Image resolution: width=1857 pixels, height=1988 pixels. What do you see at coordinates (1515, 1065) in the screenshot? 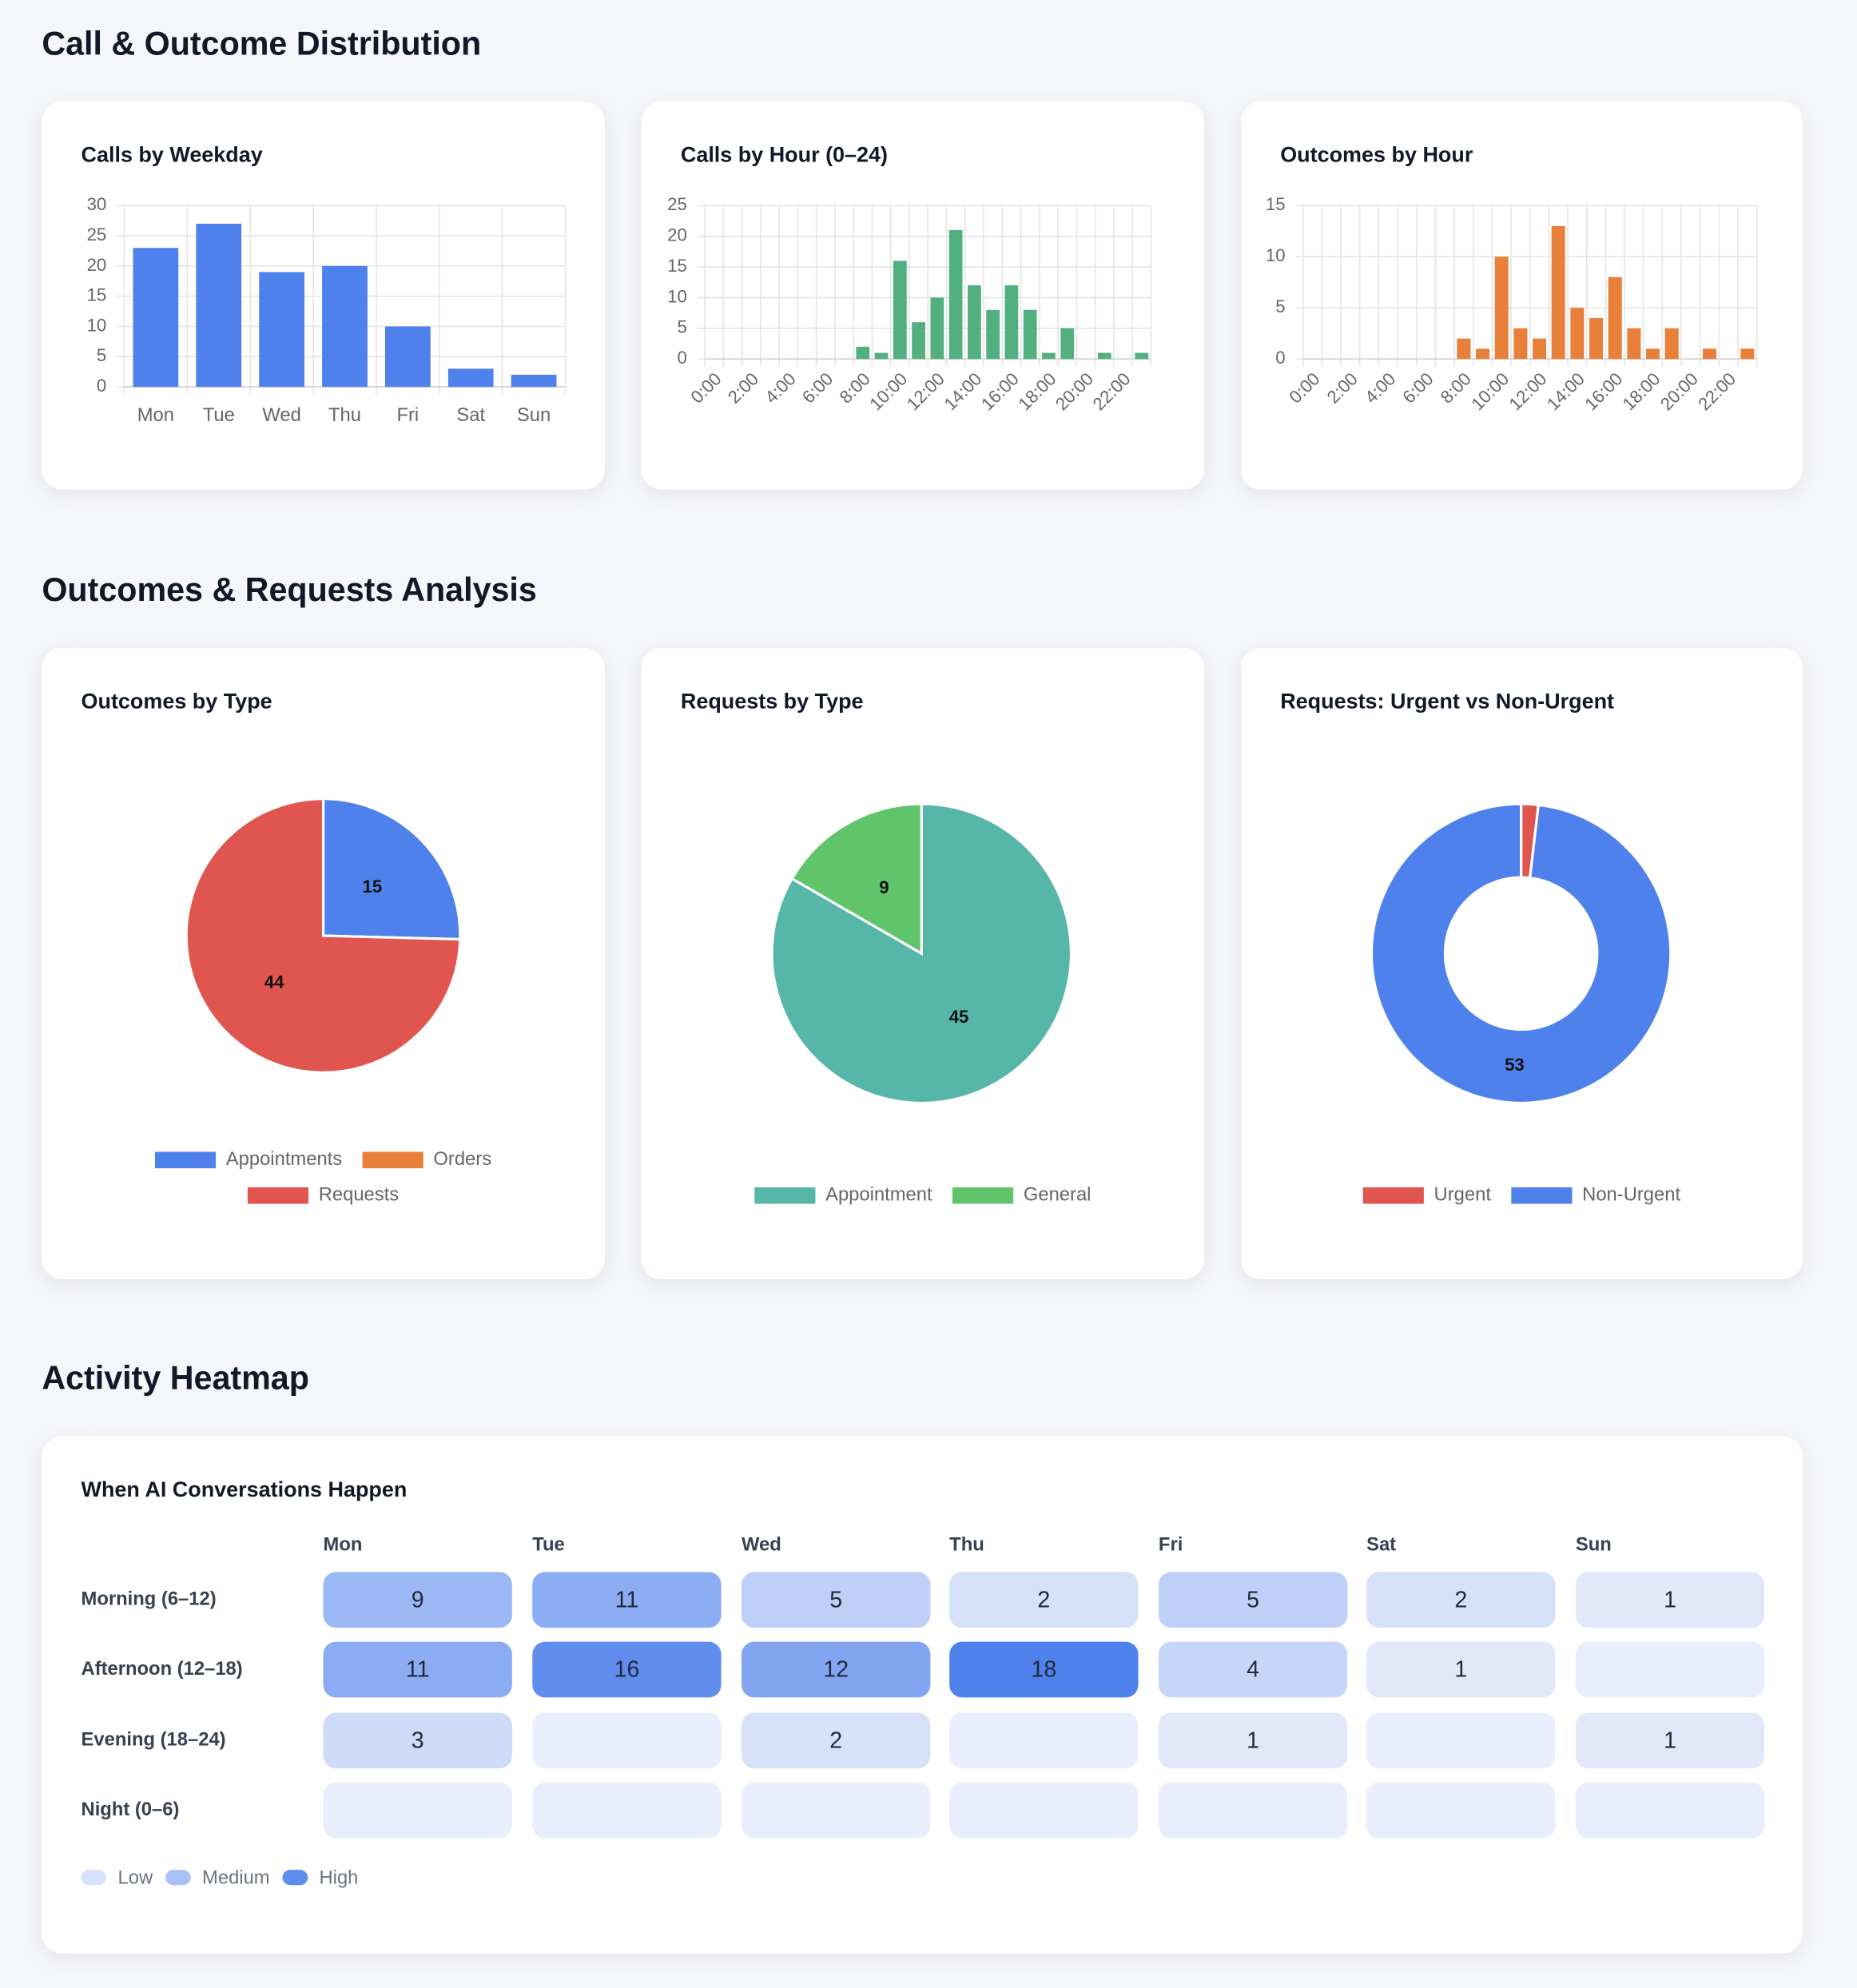
I see `slice-label: 53` at bounding box center [1515, 1065].